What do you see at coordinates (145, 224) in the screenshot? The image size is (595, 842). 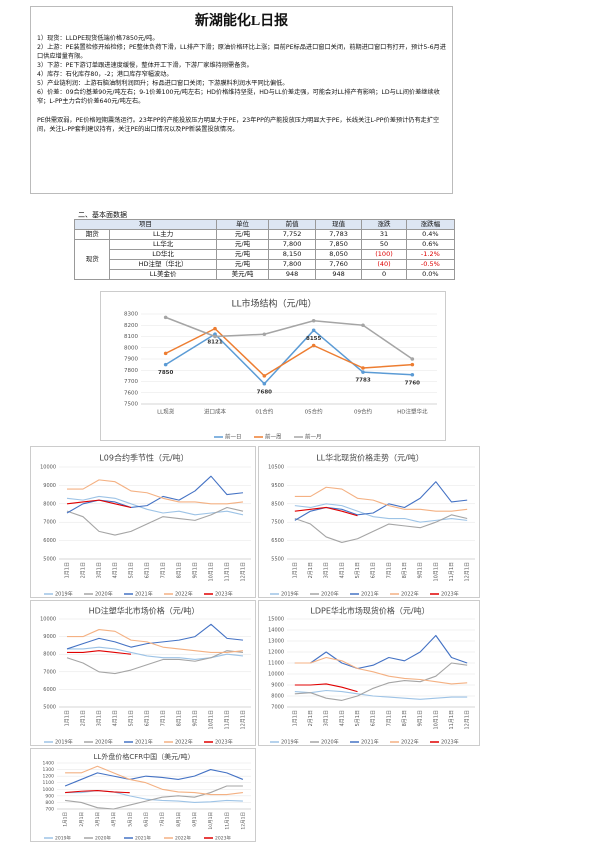 I see `header-cell: 项目` at bounding box center [145, 224].